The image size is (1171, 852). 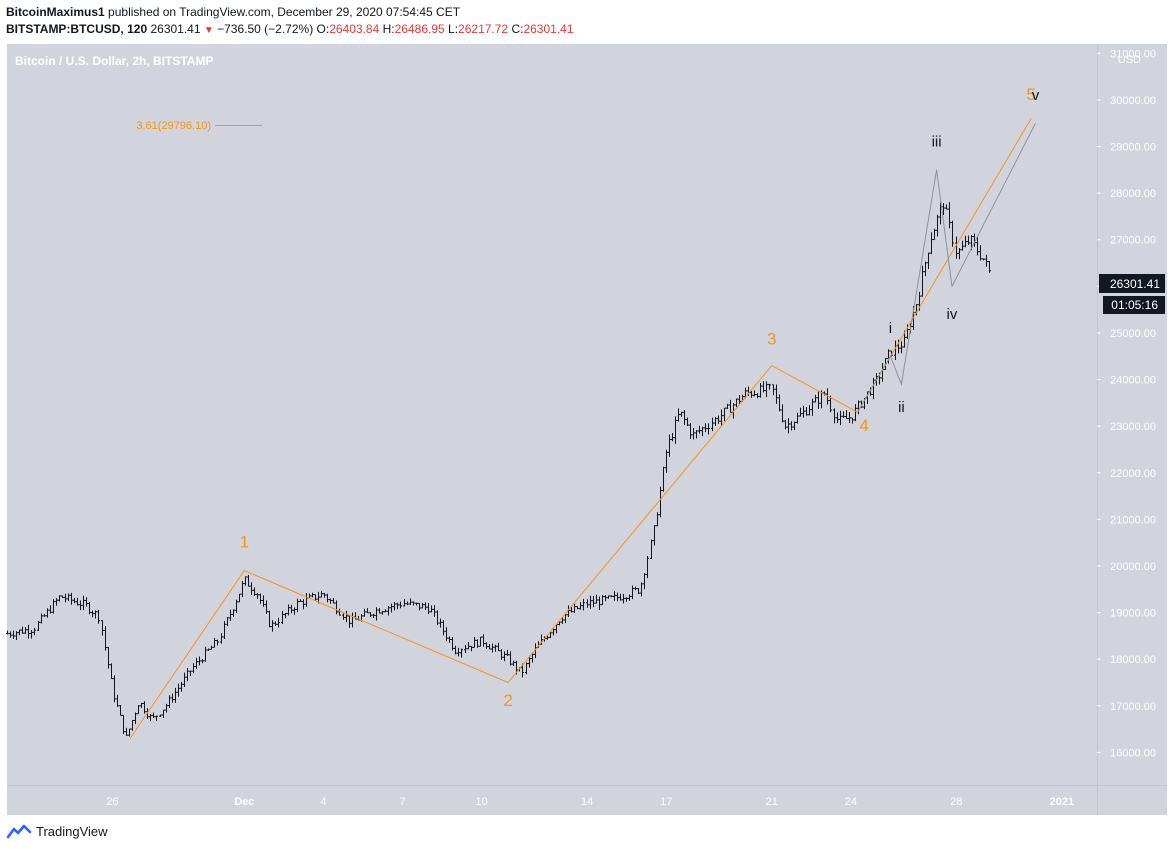 What do you see at coordinates (1133, 241) in the screenshot?
I see `y-tick-label: 27000.00` at bounding box center [1133, 241].